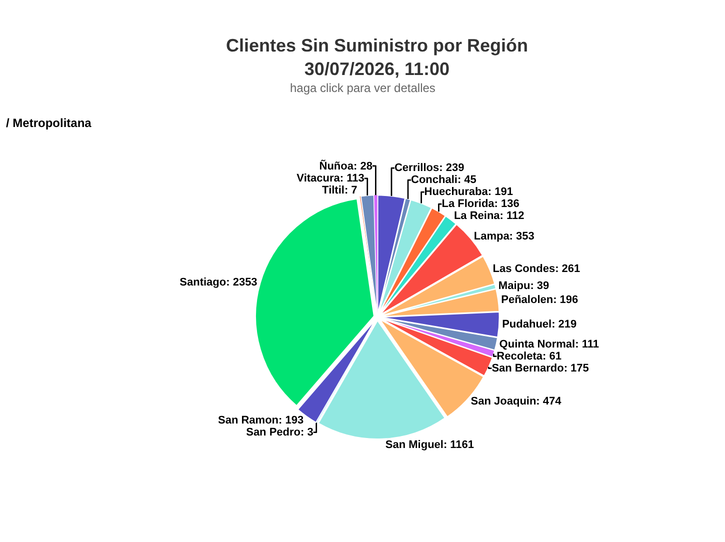 The height and width of the screenshot is (542, 725). Describe the element at coordinates (540, 286) in the screenshot. I see `data-label: : 39` at that location.